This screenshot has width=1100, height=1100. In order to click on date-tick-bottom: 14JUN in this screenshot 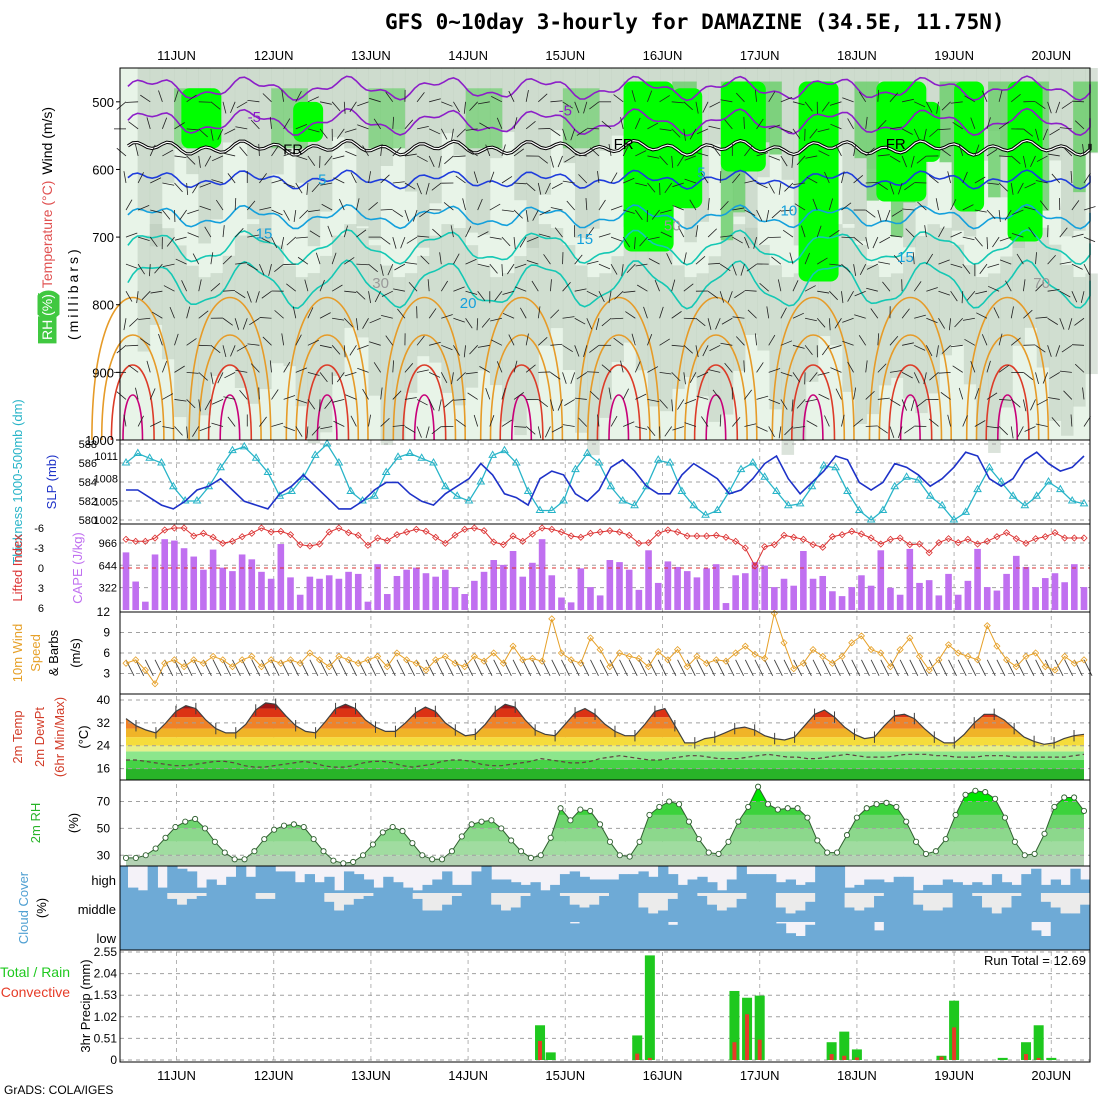, I will do `click(468, 1075)`.